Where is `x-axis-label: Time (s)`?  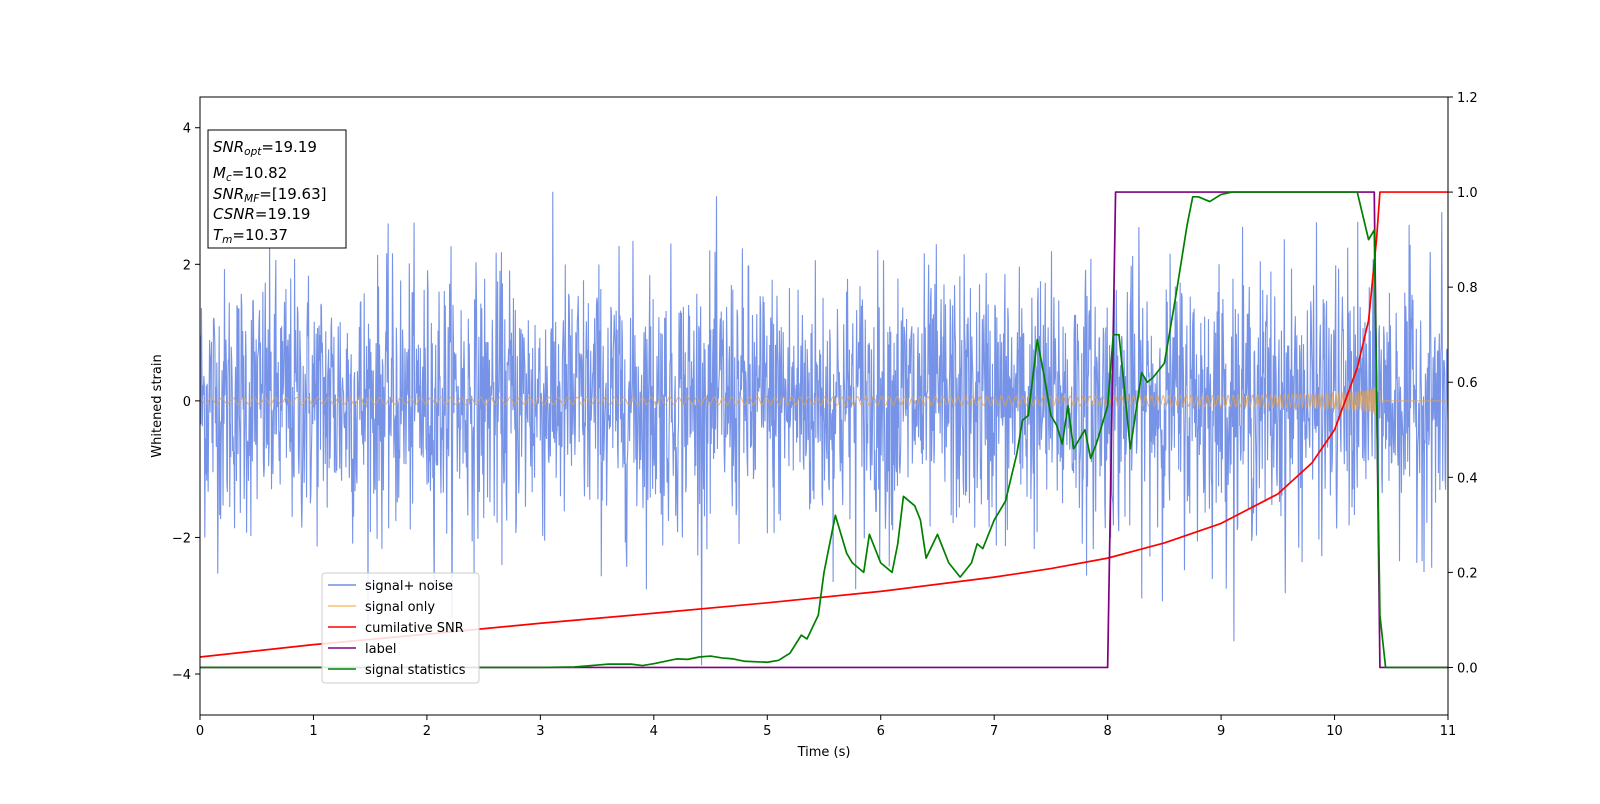
x-axis-label: Time (s) is located at coordinates (824, 752).